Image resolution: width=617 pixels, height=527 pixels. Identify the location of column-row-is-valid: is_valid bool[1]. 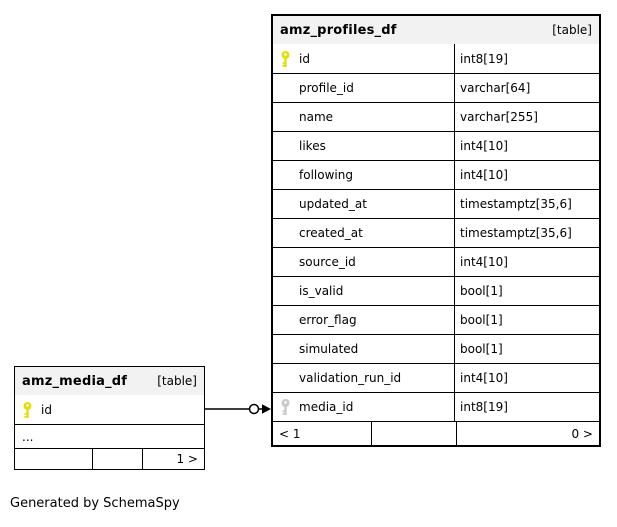
(436, 290).